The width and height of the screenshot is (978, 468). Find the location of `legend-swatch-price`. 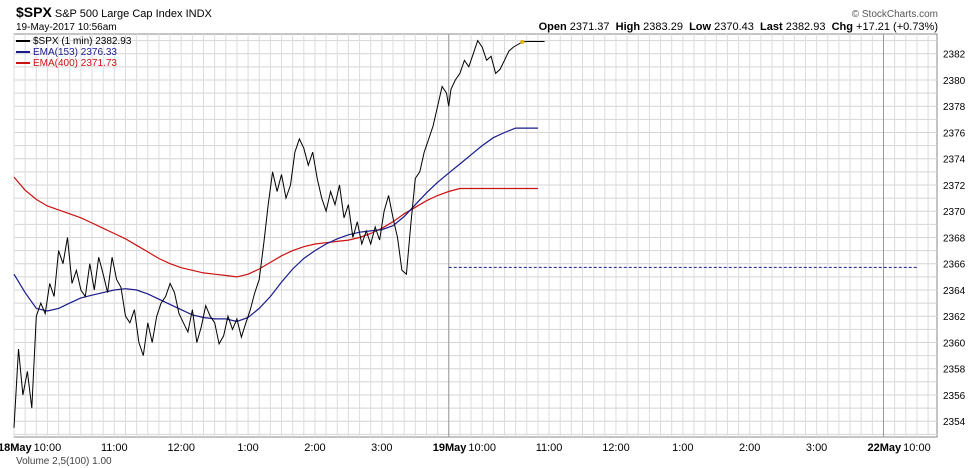

legend-swatch-price is located at coordinates (23, 41).